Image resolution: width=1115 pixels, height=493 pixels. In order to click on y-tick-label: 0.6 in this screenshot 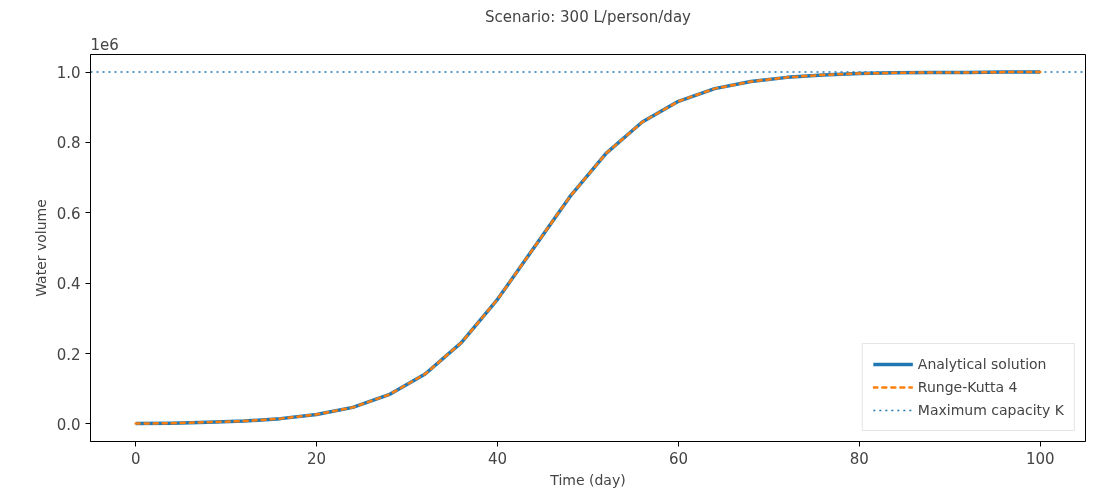, I will do `click(68, 213)`.